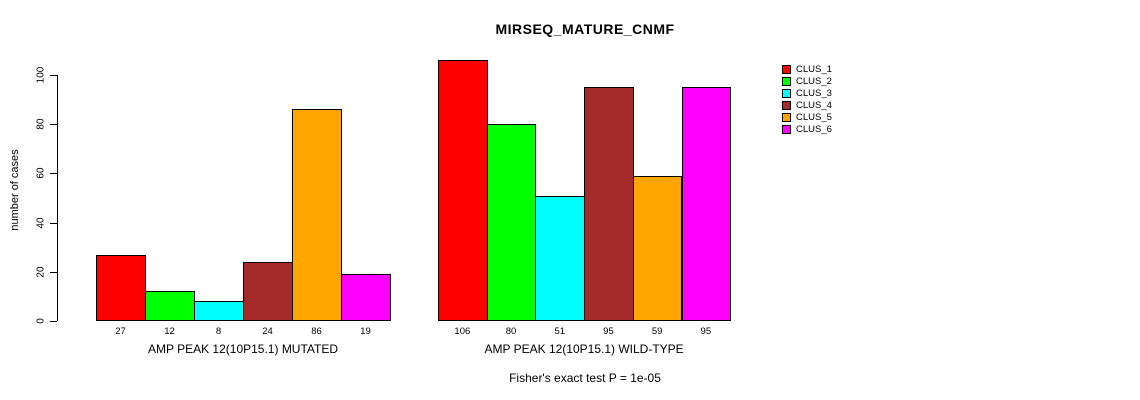  What do you see at coordinates (560, 331) in the screenshot?
I see `bar-value-label: 51` at bounding box center [560, 331].